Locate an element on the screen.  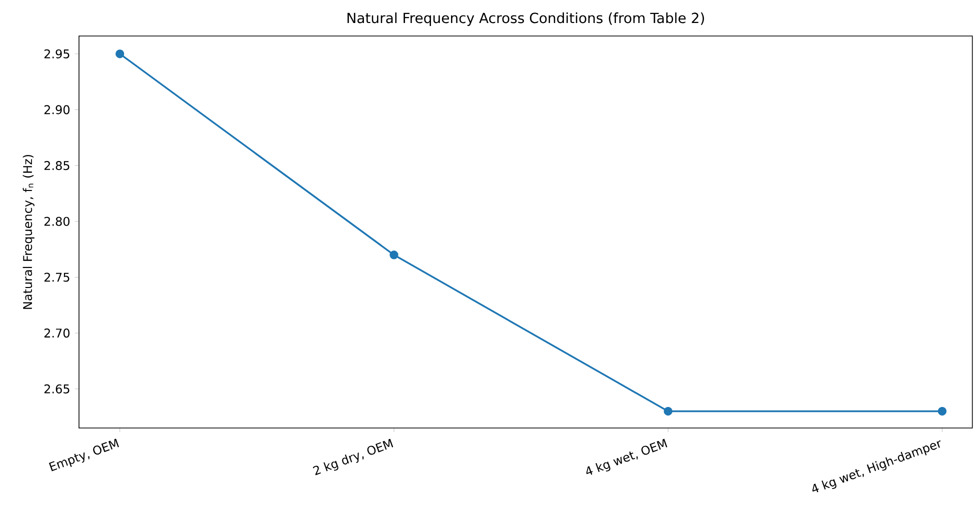
y-tick-label: 2.80 is located at coordinates (57, 221).